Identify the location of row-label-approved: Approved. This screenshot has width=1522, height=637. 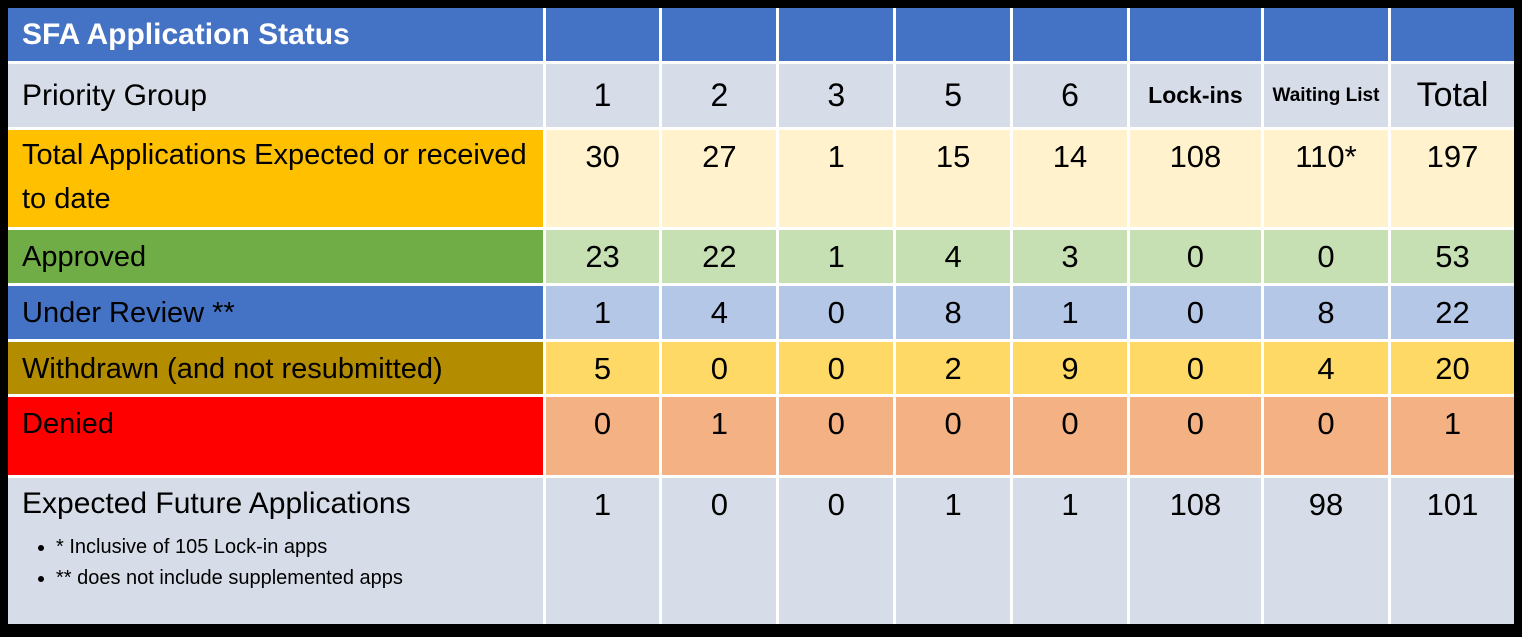
(275, 256).